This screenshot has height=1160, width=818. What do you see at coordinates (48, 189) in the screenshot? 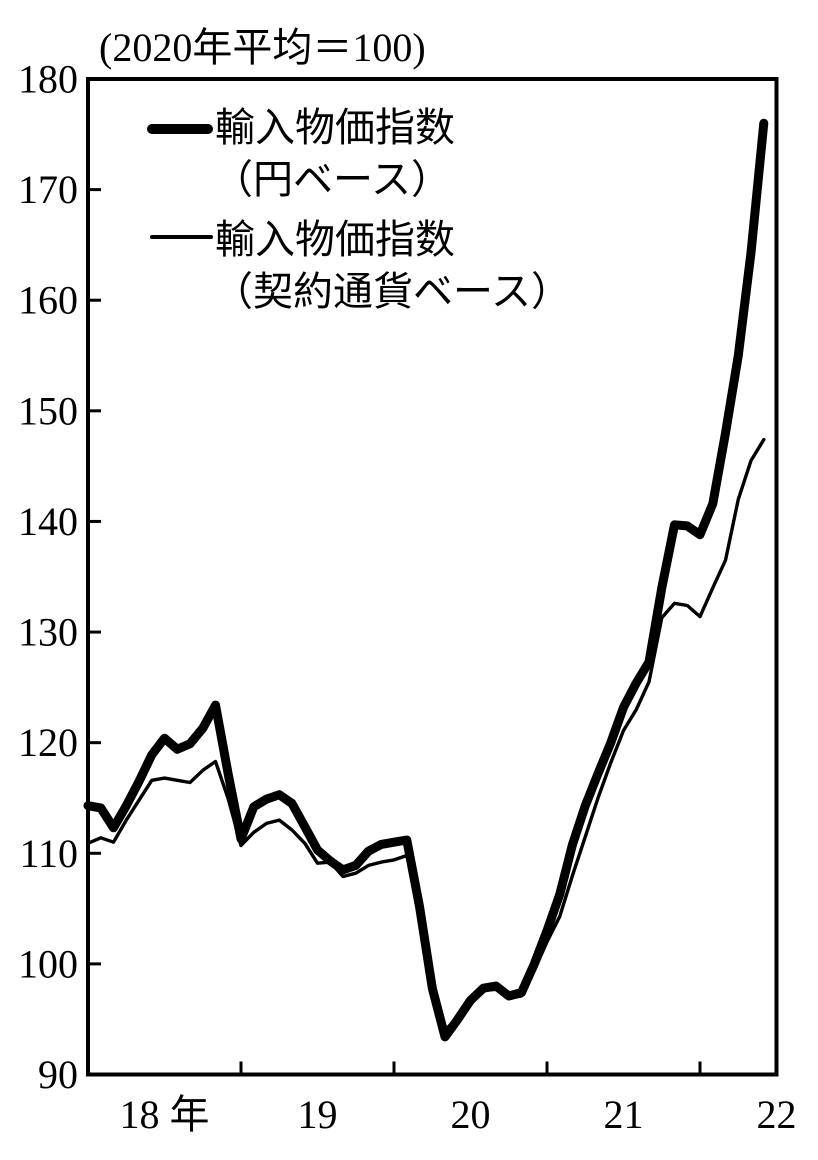
I see `y-axis-label: 170` at bounding box center [48, 189].